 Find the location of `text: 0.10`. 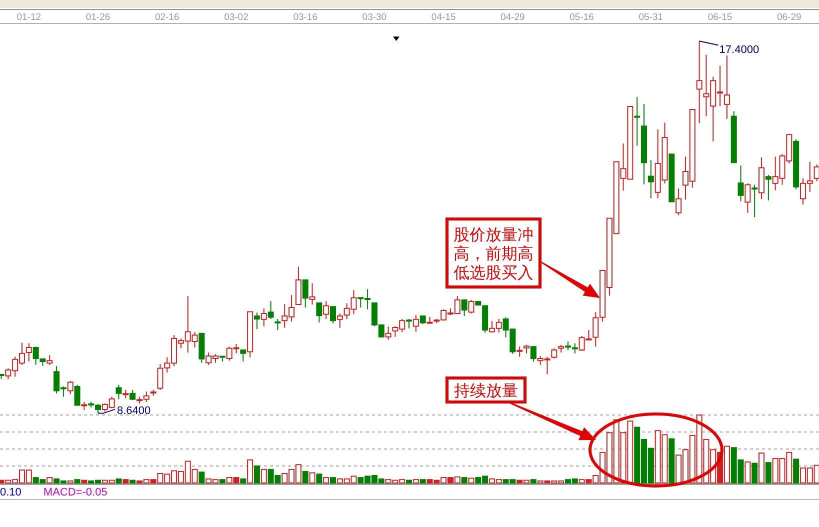

text: 0.10 is located at coordinates (11, 492).